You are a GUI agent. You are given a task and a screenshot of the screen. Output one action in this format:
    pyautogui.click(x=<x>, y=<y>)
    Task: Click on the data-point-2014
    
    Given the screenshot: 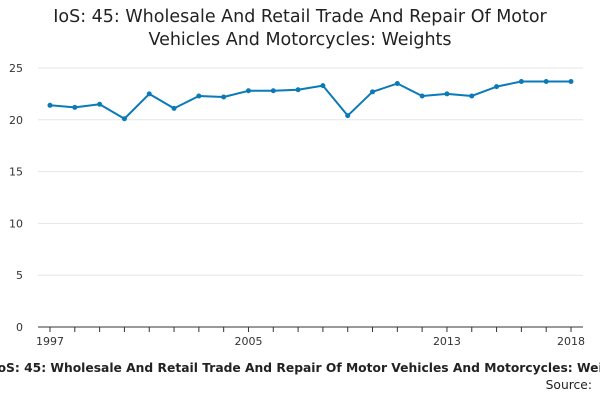 What is the action you would take?
    pyautogui.click(x=472, y=96)
    